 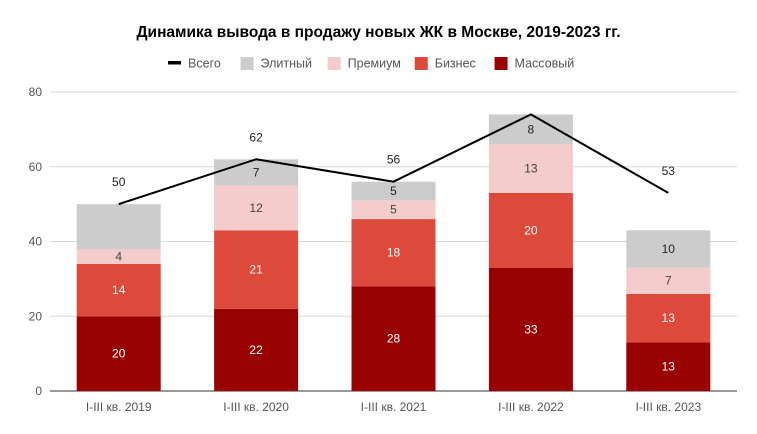 What do you see at coordinates (531, 129) in the screenshot?
I see `segment-label: 8` at bounding box center [531, 129].